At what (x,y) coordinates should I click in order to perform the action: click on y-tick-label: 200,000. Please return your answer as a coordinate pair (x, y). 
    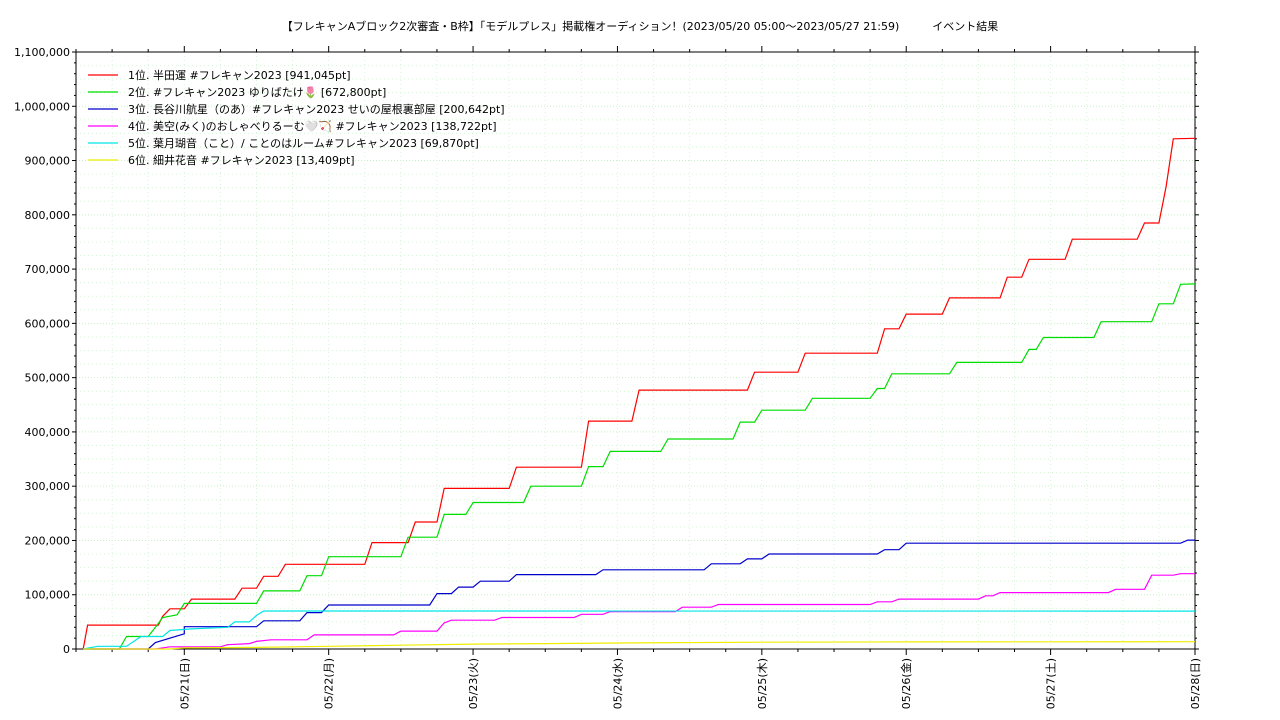
    Looking at the image, I should click on (48, 540).